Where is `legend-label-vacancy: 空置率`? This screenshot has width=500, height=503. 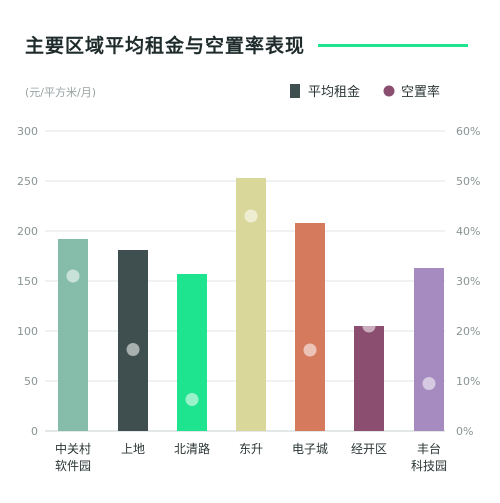 legend-label-vacancy: 空置率 is located at coordinates (420, 92).